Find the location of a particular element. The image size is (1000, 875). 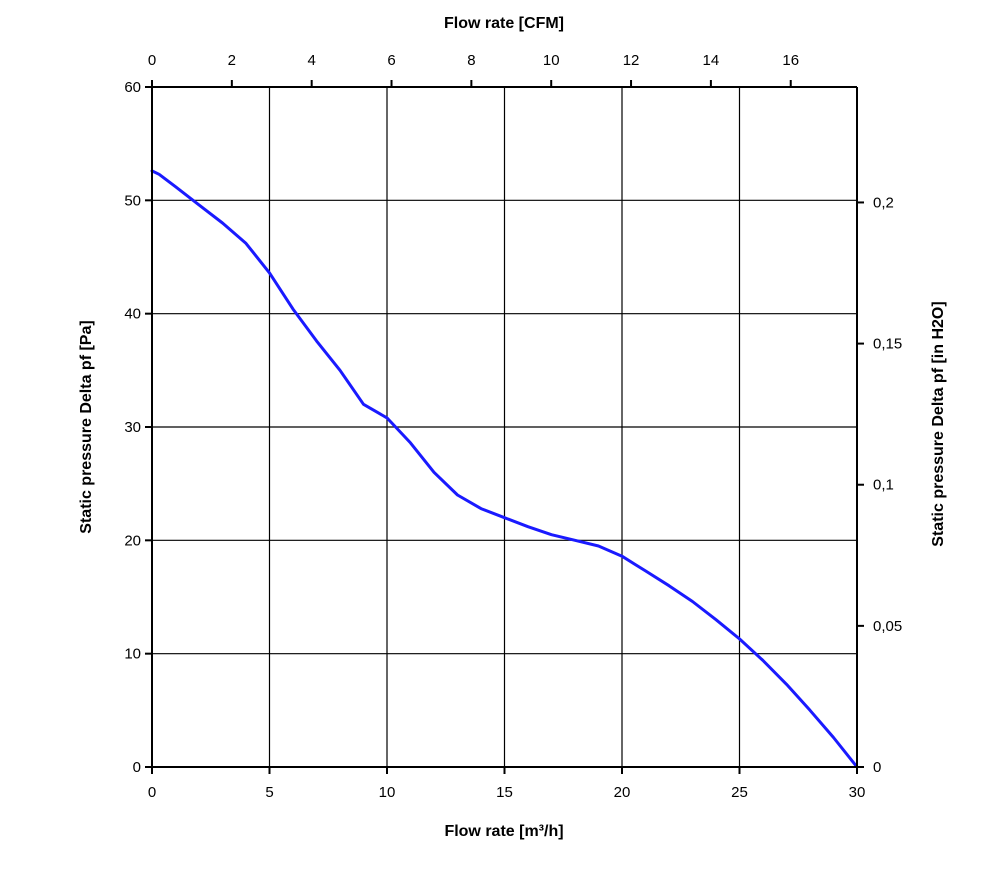

y2-tick-label: 0 is located at coordinates (877, 767).